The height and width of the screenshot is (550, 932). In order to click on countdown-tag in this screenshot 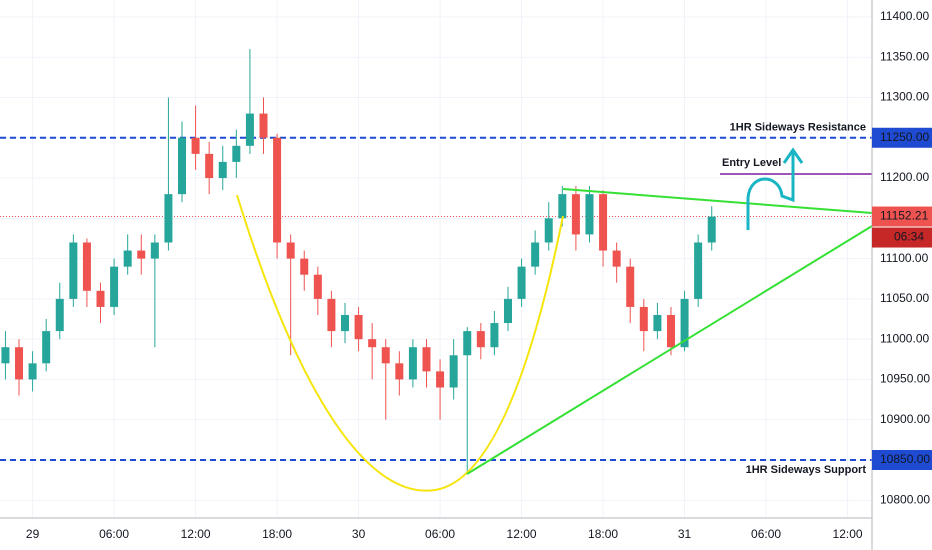, I will do `click(902, 237)`.